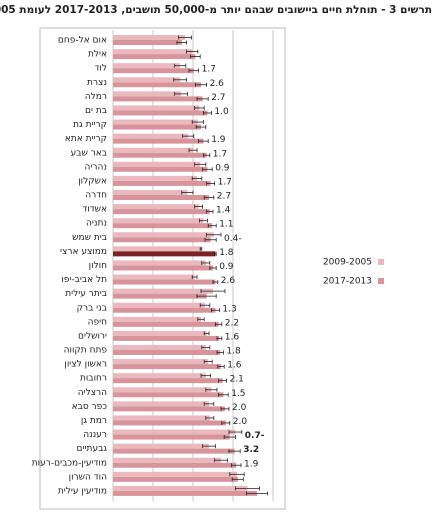  Describe the element at coordinates (86, 351) in the screenshot. I see `y-tick-label: פתח תקווה` at that location.